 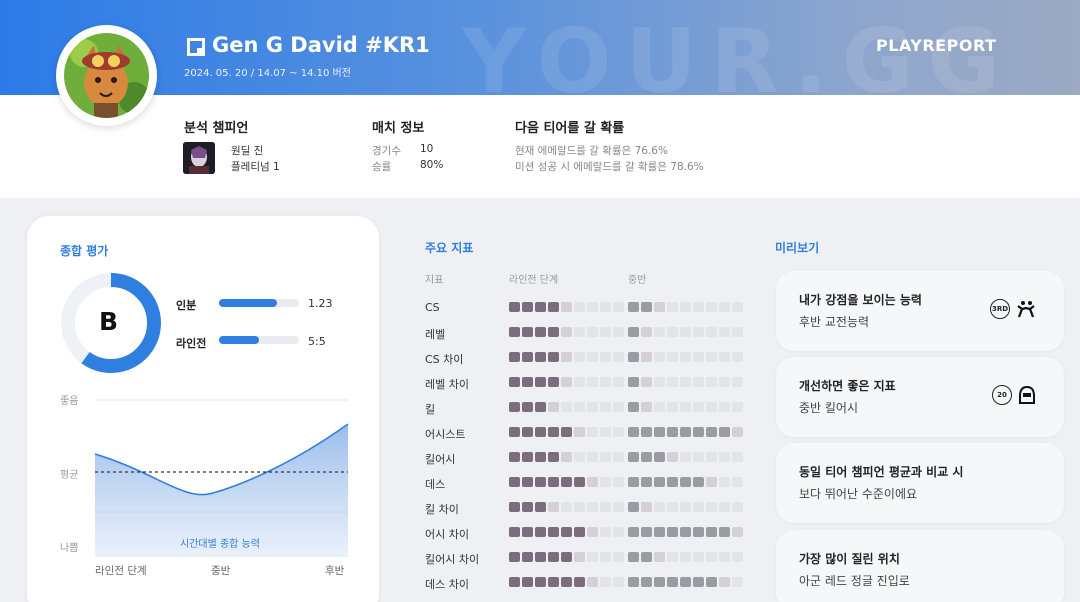 I want to click on preview-card-compare: 동일 티어 챔피언 평균과 비교 시 보다 뛰어난 수준이에요, so click(x=920, y=483).